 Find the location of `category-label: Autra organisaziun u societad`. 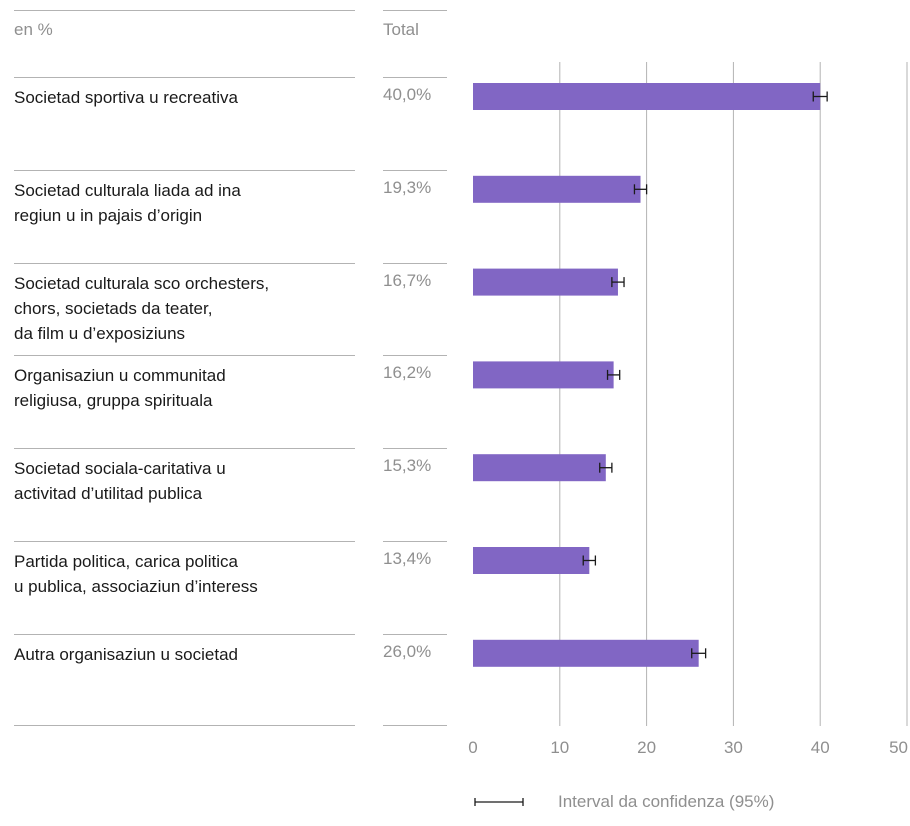

category-label: Autra organisaziun u societad is located at coordinates (186, 654).